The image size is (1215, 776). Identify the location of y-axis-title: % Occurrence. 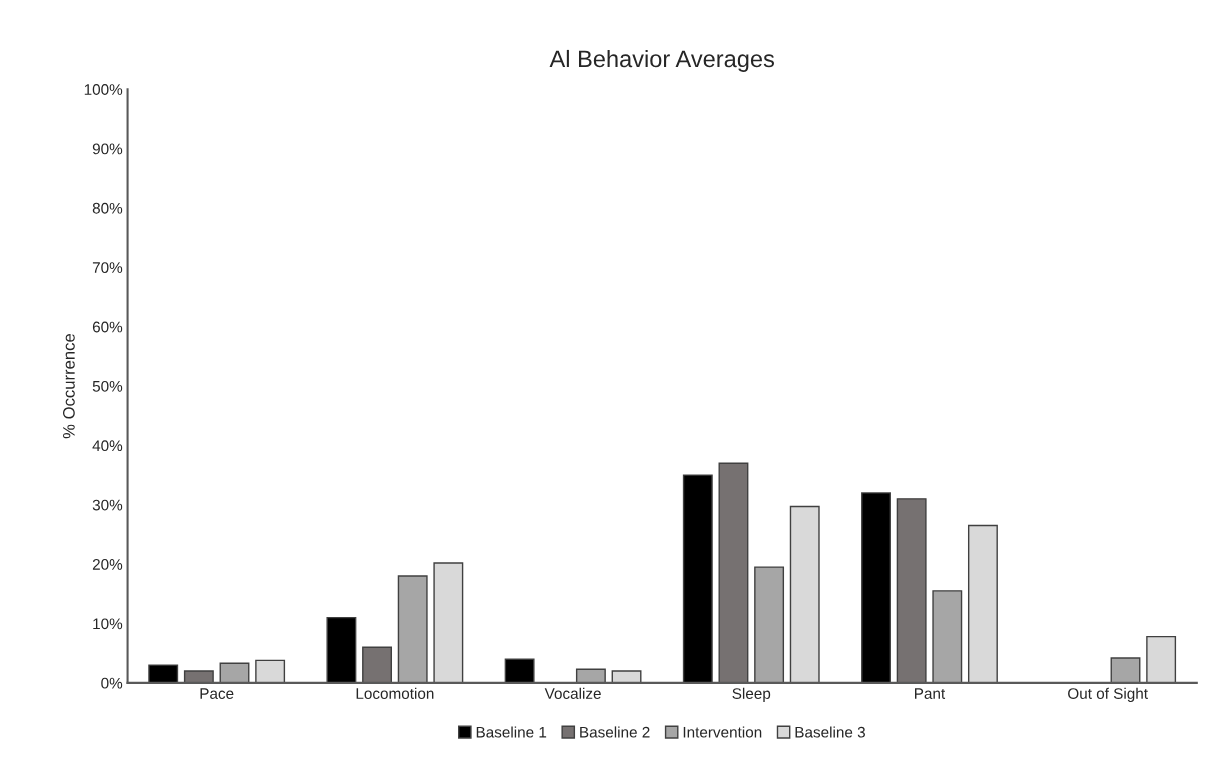
(68, 386).